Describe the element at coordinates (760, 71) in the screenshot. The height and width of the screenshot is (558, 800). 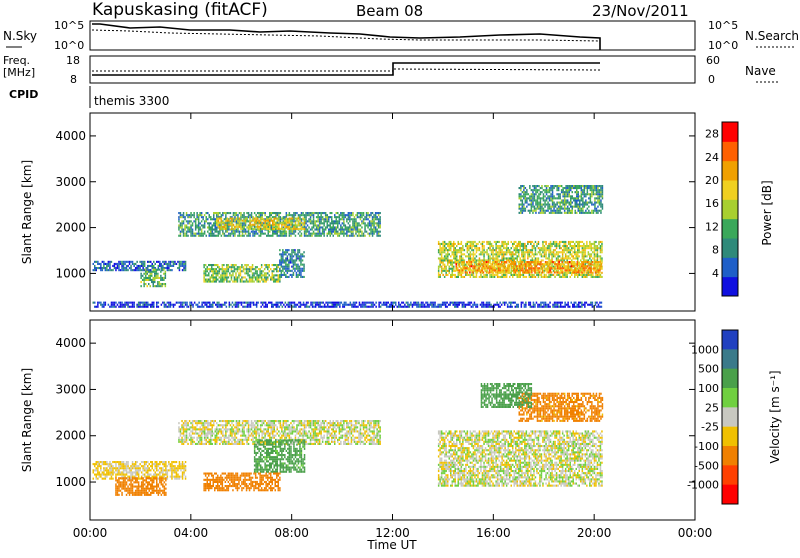
I see `freq-right-label: Nave` at that location.